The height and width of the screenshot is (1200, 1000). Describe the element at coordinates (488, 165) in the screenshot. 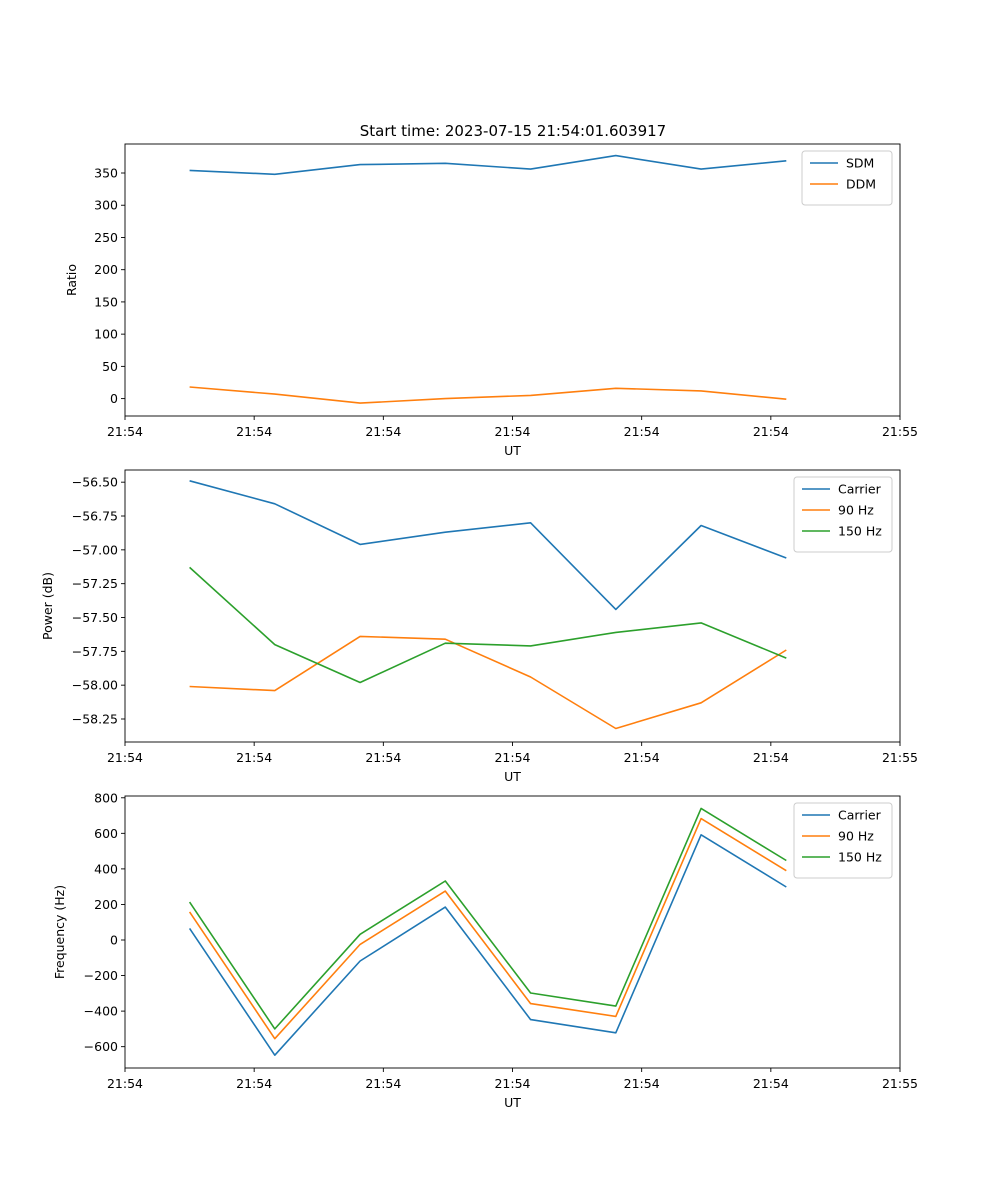

I see `series-line-sdm` at that location.